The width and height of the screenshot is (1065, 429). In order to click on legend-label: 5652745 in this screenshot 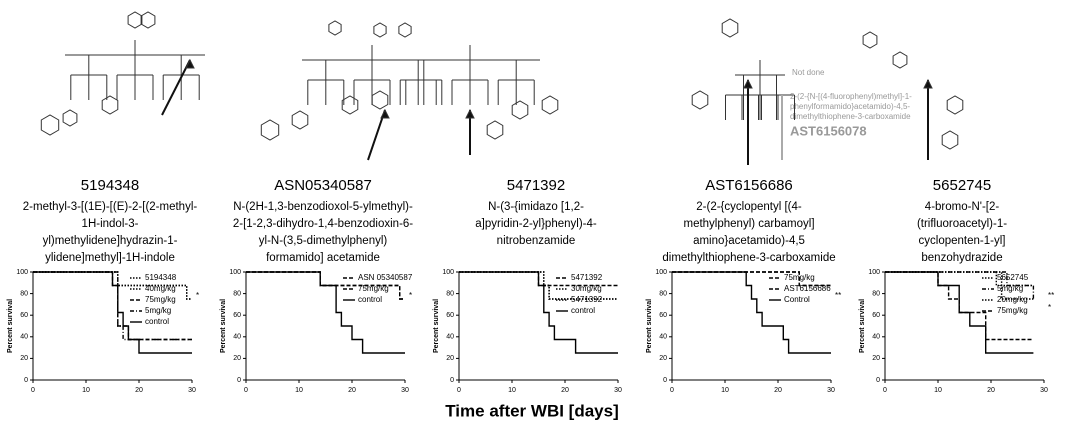, I will do `click(1013, 277)`.